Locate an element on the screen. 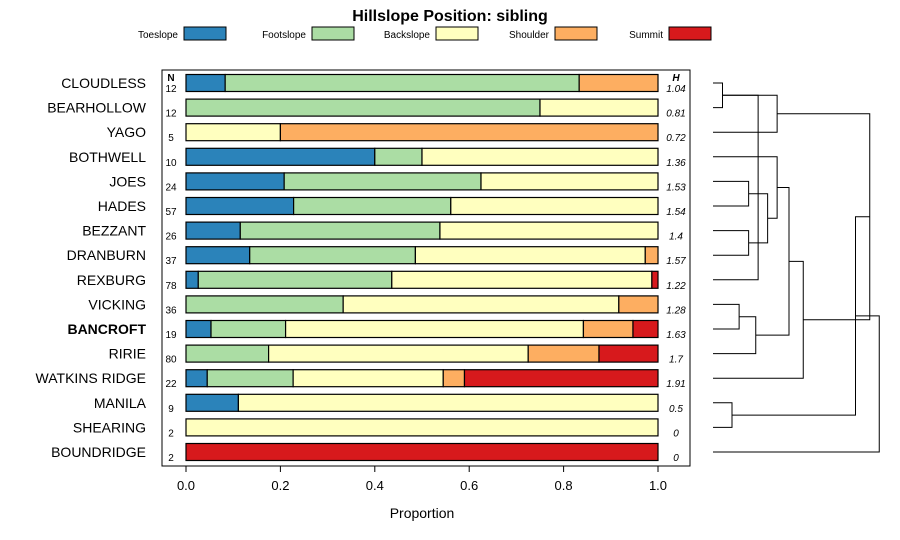 The height and width of the screenshot is (540, 900). h-column-header: H is located at coordinates (676, 78).